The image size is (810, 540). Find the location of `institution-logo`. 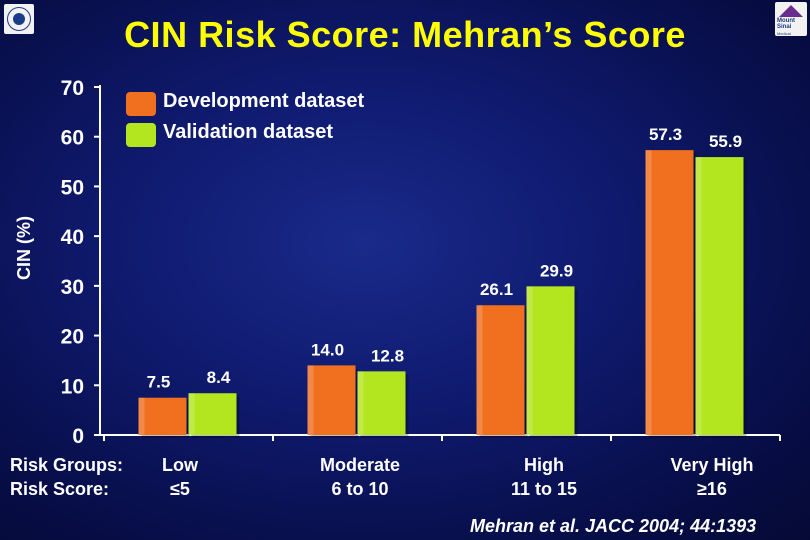

institution-logo is located at coordinates (19, 19).